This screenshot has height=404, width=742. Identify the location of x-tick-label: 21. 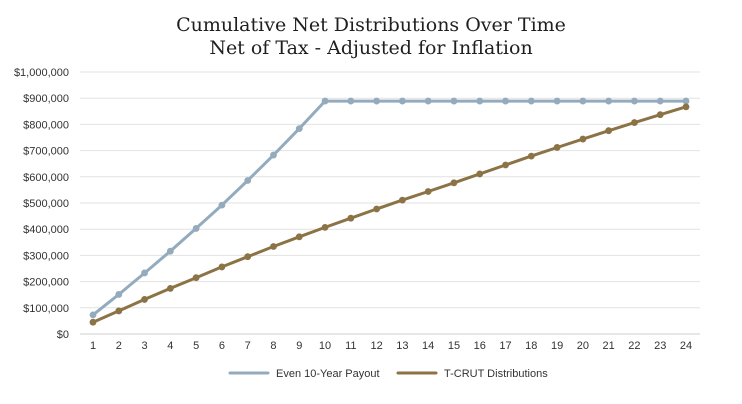
(609, 346).